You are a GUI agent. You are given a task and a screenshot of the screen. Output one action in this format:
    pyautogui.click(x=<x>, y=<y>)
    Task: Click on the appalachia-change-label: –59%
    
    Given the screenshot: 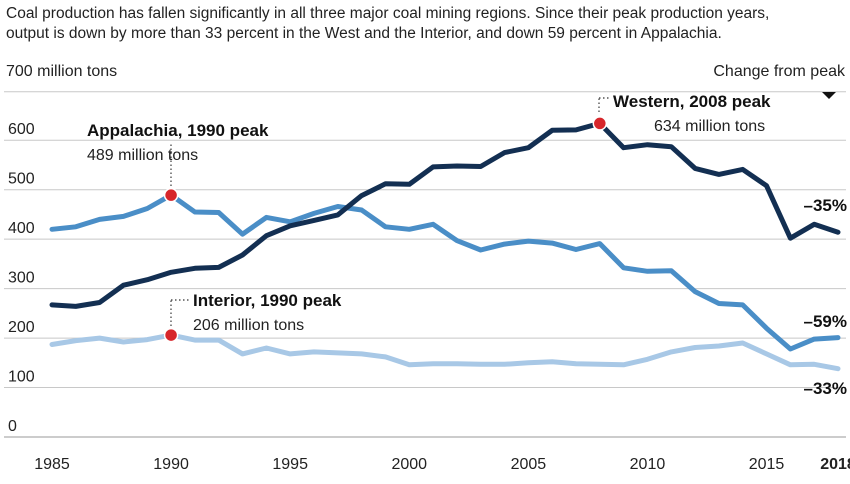 What is the action you would take?
    pyautogui.click(x=825, y=321)
    